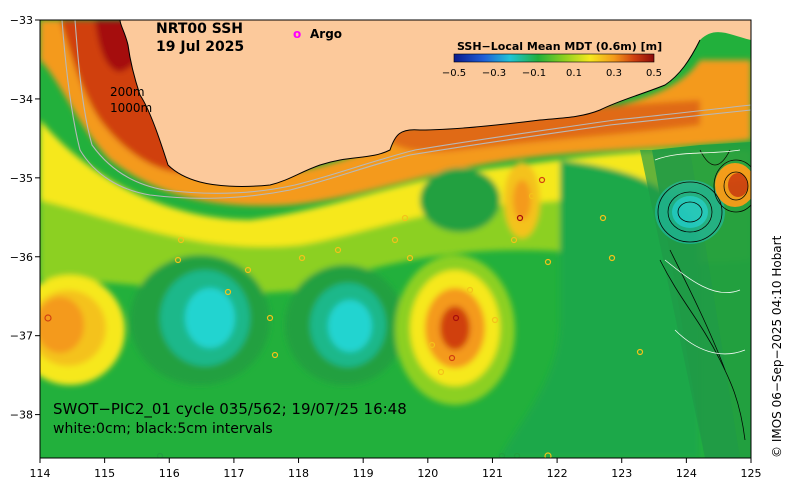 Image resolution: width=791 pixels, height=492 pixels. Describe the element at coordinates (131, 108) in the screenshot. I see `isobath-label-1000: 1000m` at that location.